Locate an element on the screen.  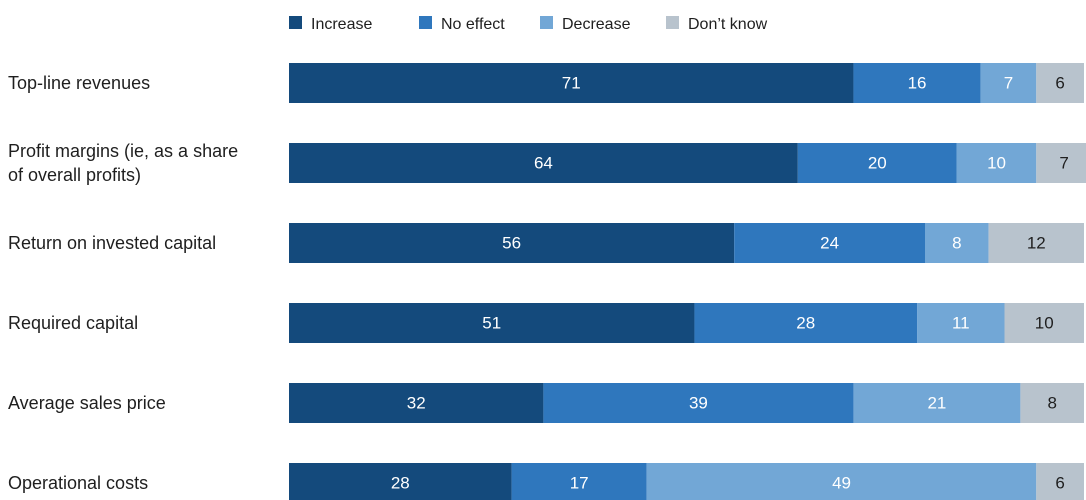
bar-row: 28 17 49 6 is located at coordinates (686, 481).